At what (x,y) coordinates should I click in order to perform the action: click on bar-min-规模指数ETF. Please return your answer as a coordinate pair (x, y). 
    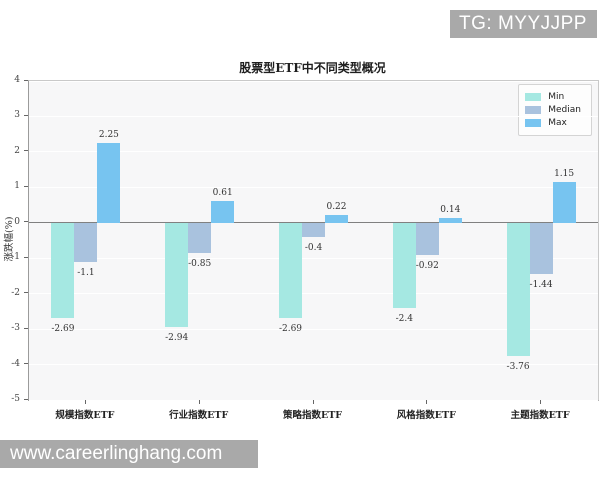
    Looking at the image, I should click on (63, 270).